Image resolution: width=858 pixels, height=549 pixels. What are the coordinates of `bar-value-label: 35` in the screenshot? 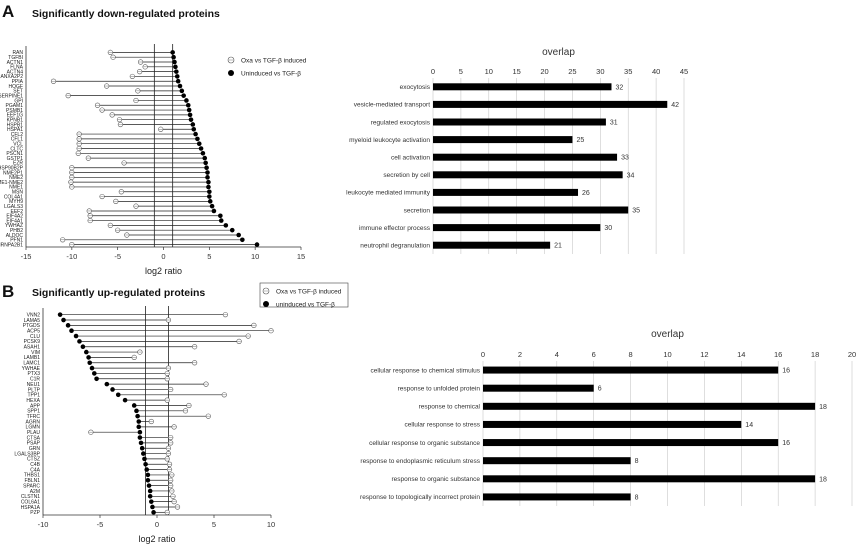 It's located at (636, 211).